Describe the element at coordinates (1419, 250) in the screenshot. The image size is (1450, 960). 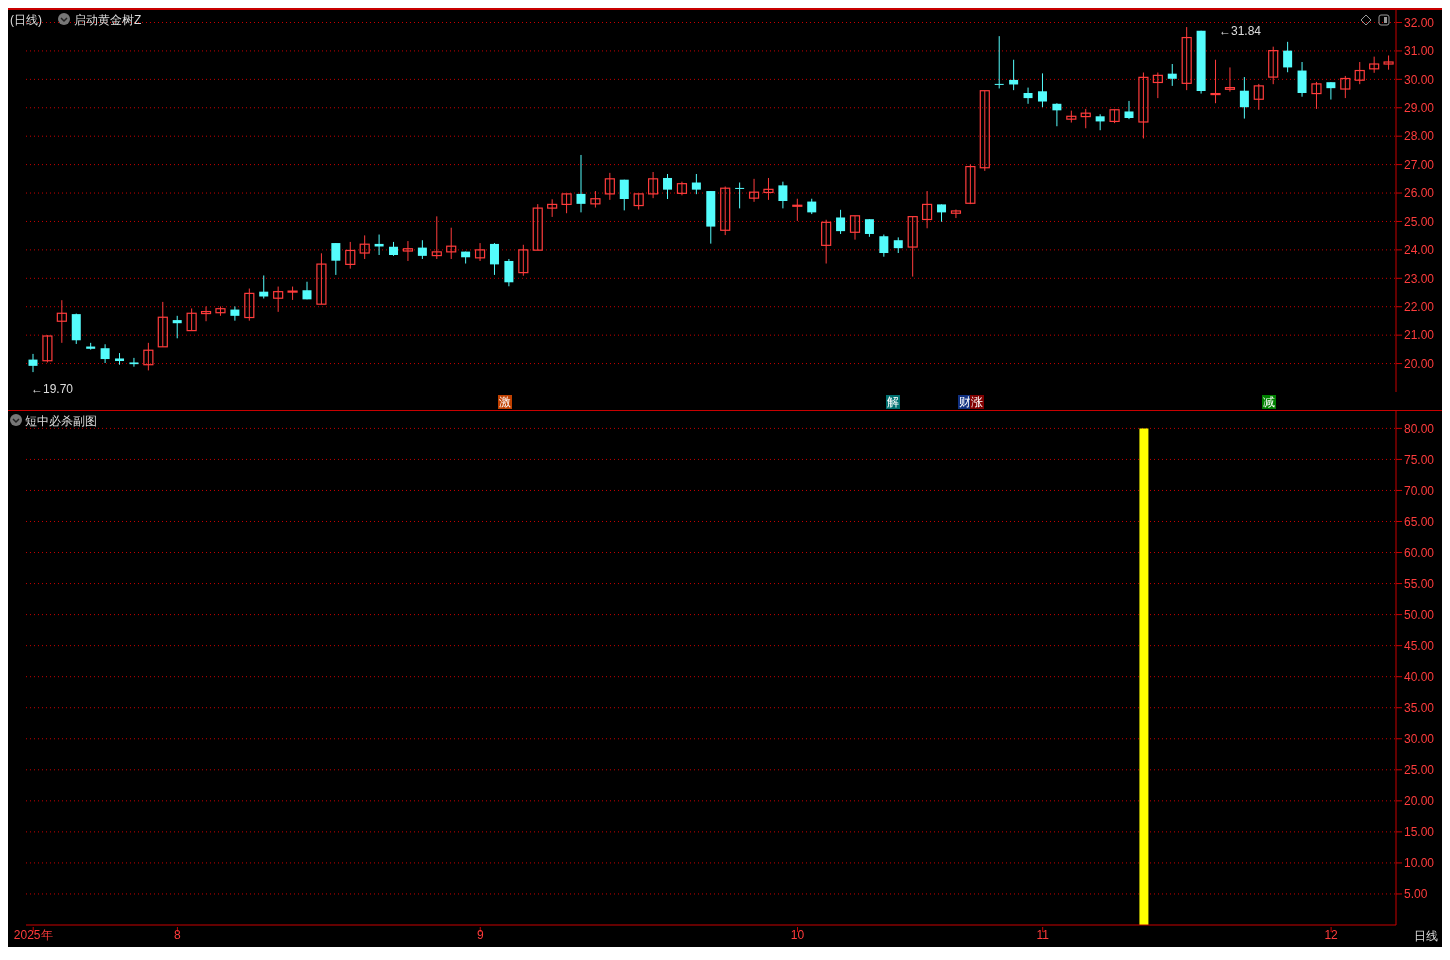
I see `y-tick-label: 24.00` at that location.